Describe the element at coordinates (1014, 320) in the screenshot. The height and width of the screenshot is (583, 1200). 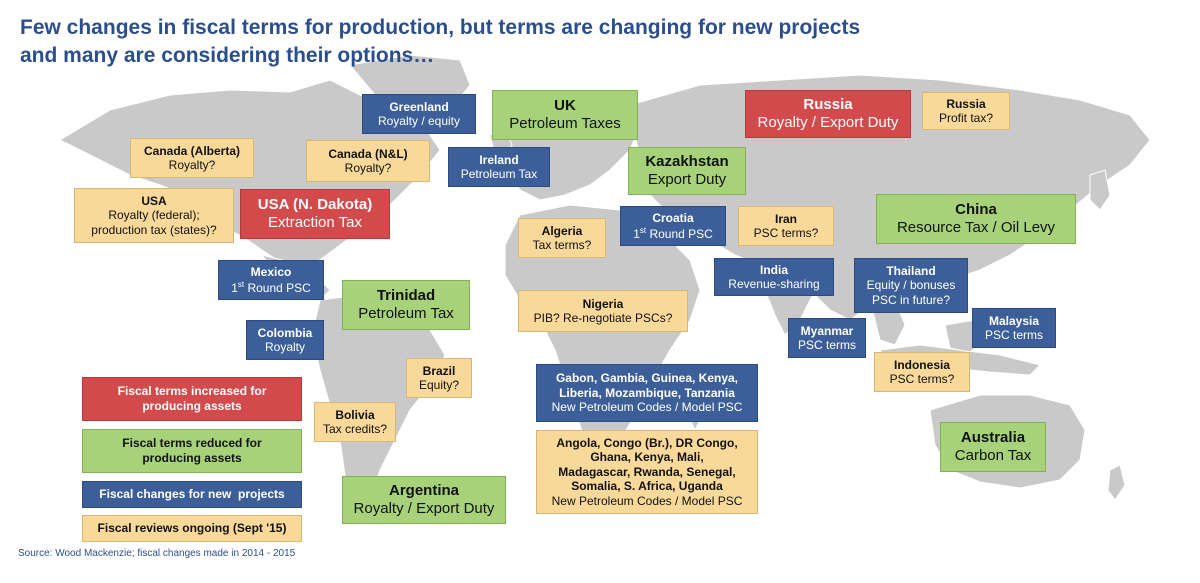
I see `box-malaysia-country: Malaysia` at that location.